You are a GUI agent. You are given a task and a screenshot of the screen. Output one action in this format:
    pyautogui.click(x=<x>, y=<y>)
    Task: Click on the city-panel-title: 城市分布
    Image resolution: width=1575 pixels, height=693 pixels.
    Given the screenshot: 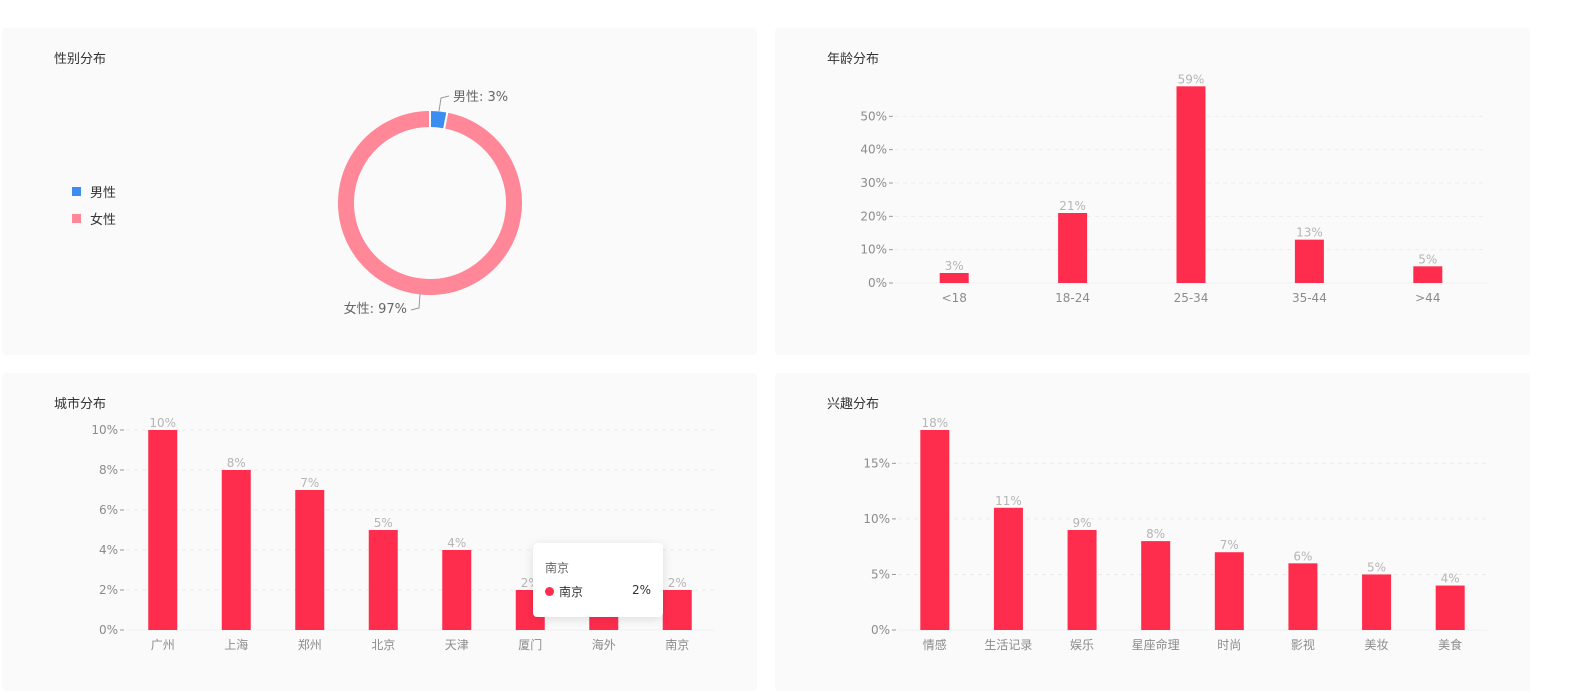 What is the action you would take?
    pyautogui.click(x=80, y=404)
    